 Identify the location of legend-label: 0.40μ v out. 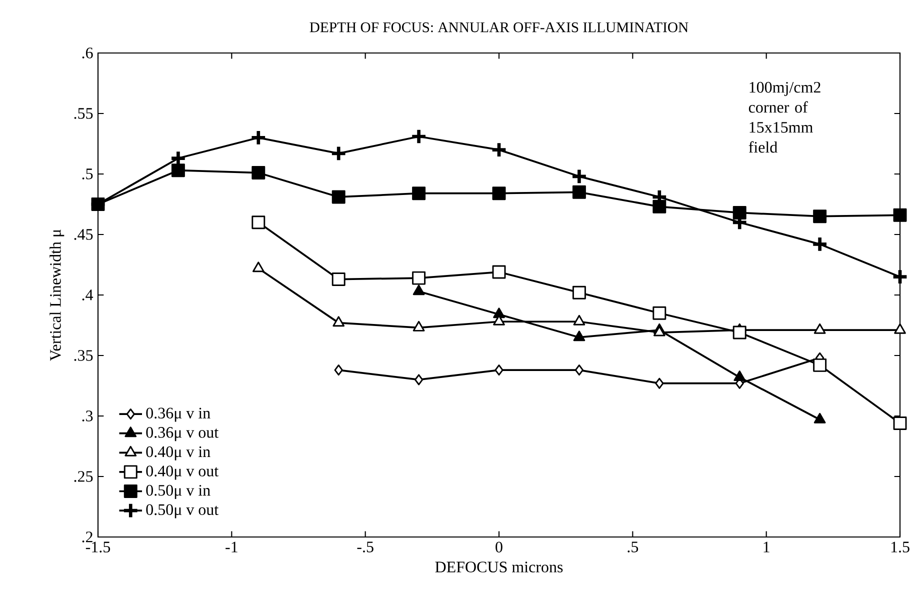
(182, 473).